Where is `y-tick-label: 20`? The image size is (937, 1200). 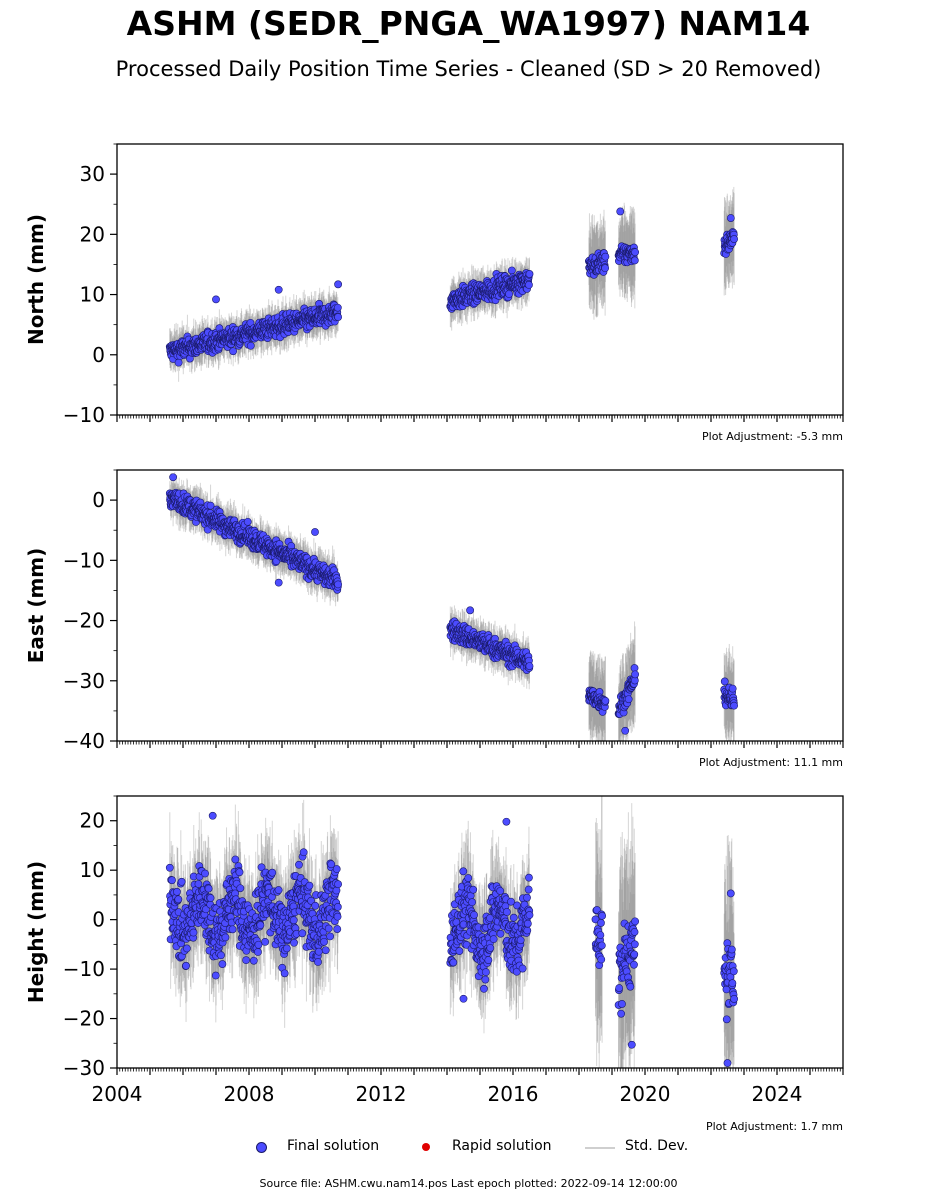
y-tick-label: 20 is located at coordinates (92, 234).